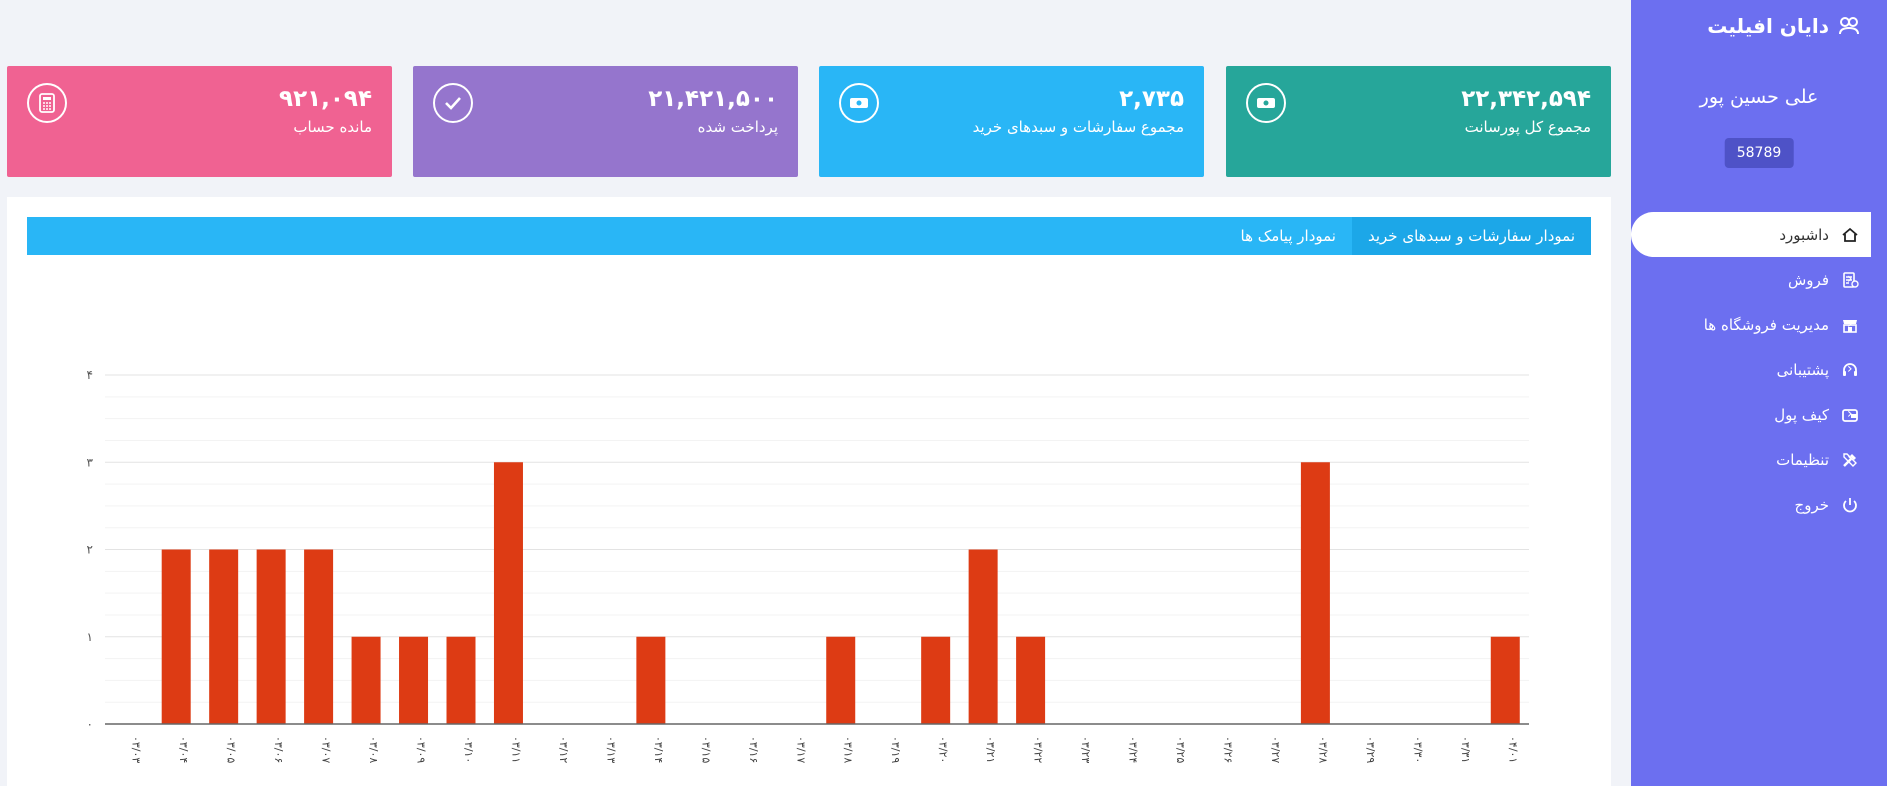 This screenshot has width=1887, height=786. Describe the element at coordinates (563, 749) in the screenshot. I see `x-tick-label: ۰۳/۱۲` at that location.